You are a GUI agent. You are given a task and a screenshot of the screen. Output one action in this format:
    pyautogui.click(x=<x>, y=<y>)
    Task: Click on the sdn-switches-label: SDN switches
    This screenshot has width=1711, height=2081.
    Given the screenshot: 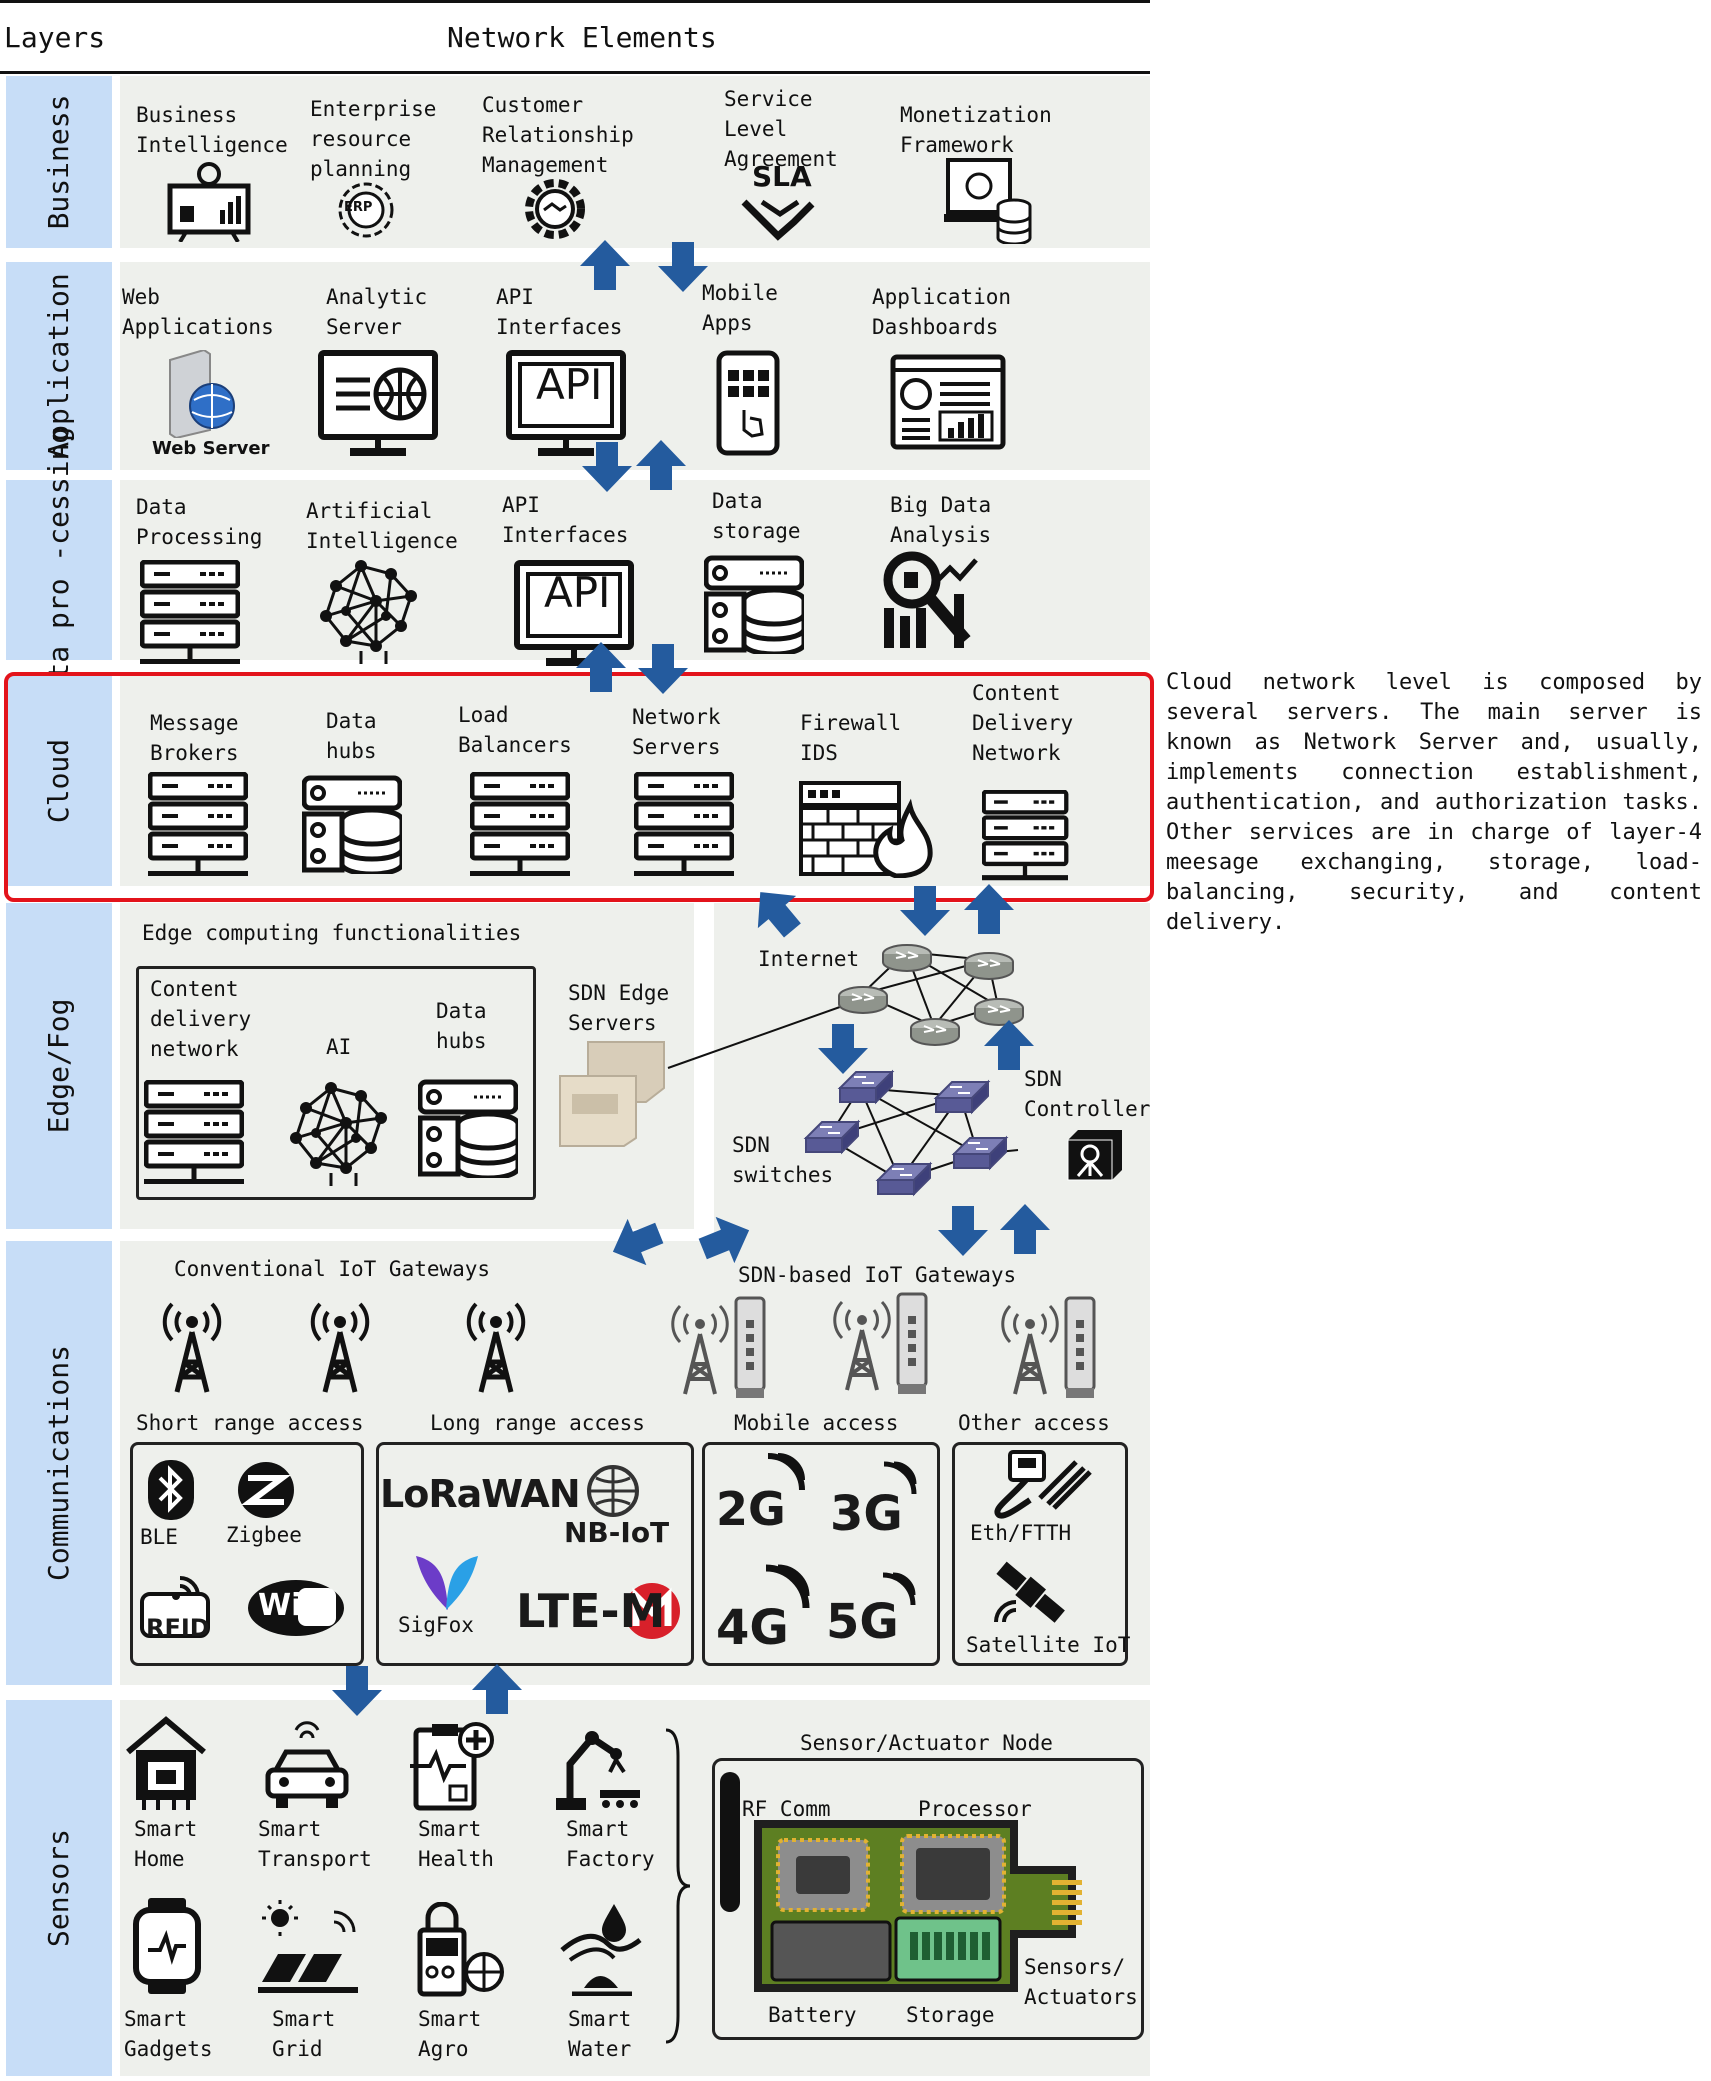 What is the action you would take?
    pyautogui.click(x=783, y=1160)
    